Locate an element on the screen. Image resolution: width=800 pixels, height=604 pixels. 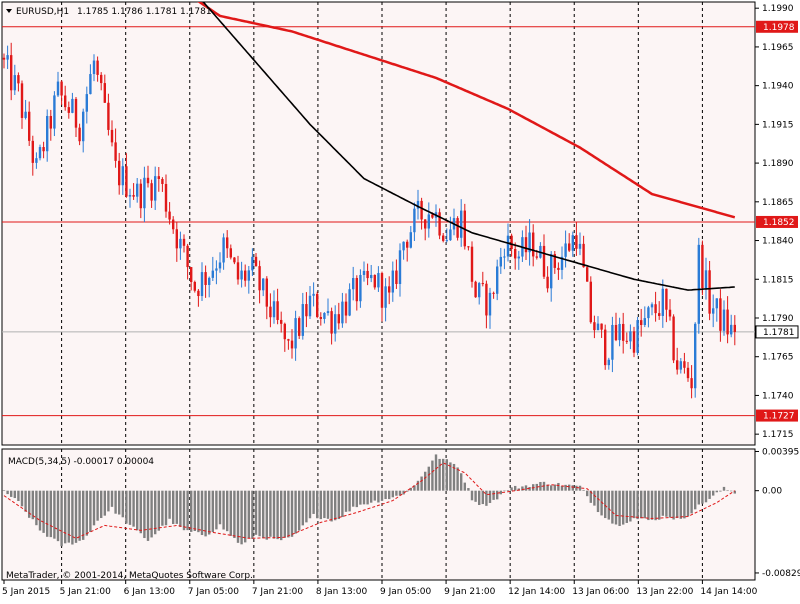
symbol-menu-icon is located at coordinates (9, 11).